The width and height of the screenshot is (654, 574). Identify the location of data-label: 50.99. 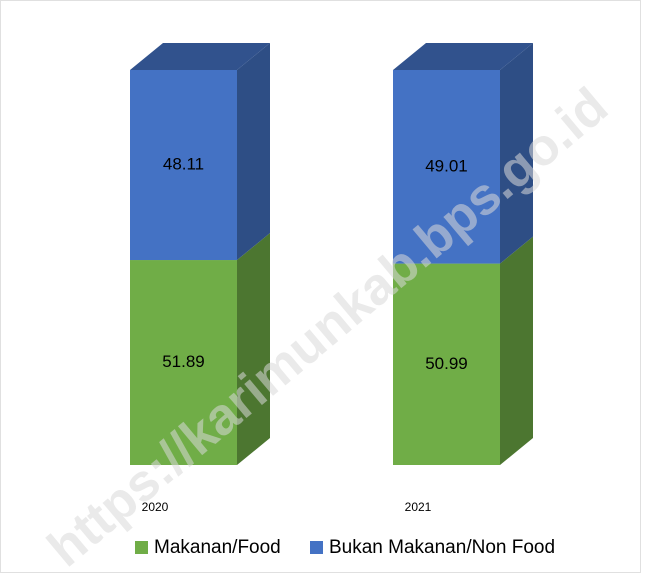
(446, 363).